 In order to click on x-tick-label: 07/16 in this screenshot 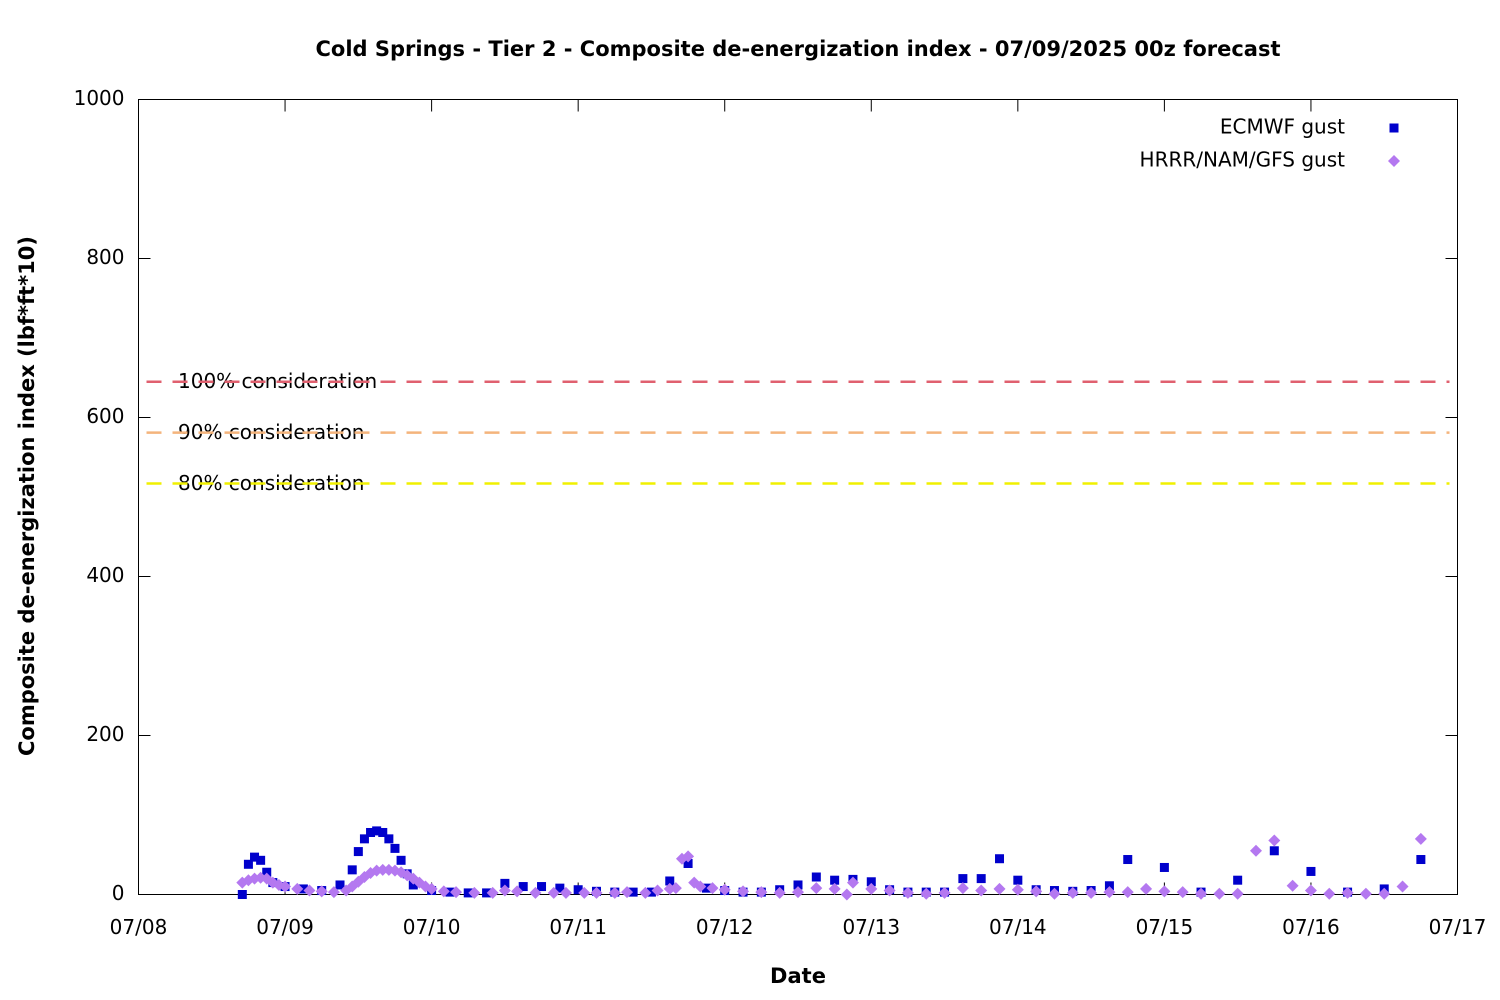, I will do `click(1311, 927)`.